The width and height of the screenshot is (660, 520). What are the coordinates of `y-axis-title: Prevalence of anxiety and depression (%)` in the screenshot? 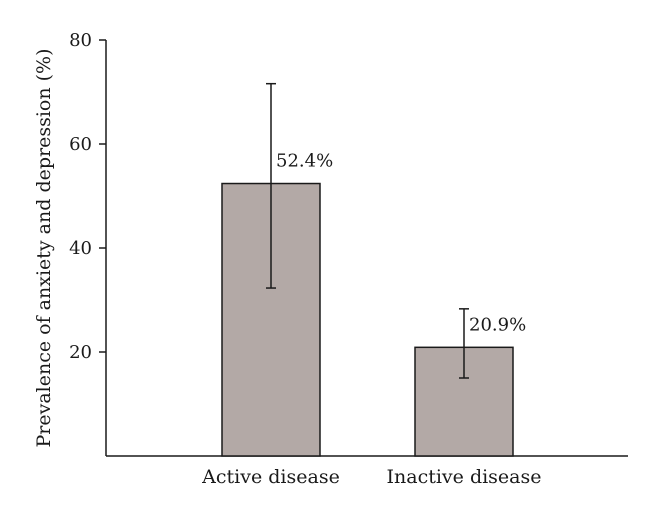 It's located at (44, 247).